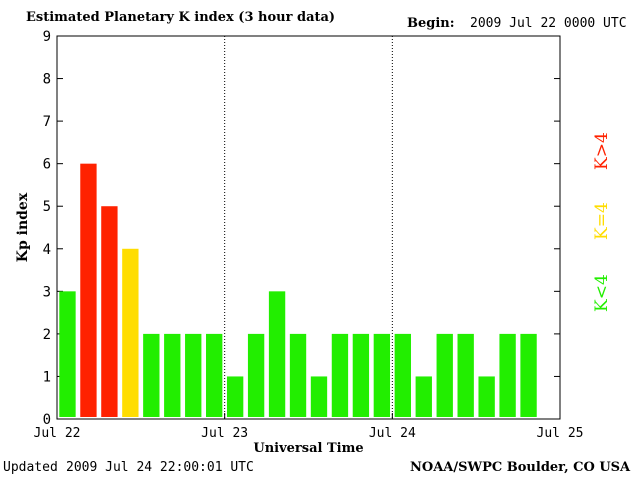 This screenshot has height=480, width=640. What do you see at coordinates (602, 221) in the screenshot?
I see `legend-equal: K=4` at bounding box center [602, 221].